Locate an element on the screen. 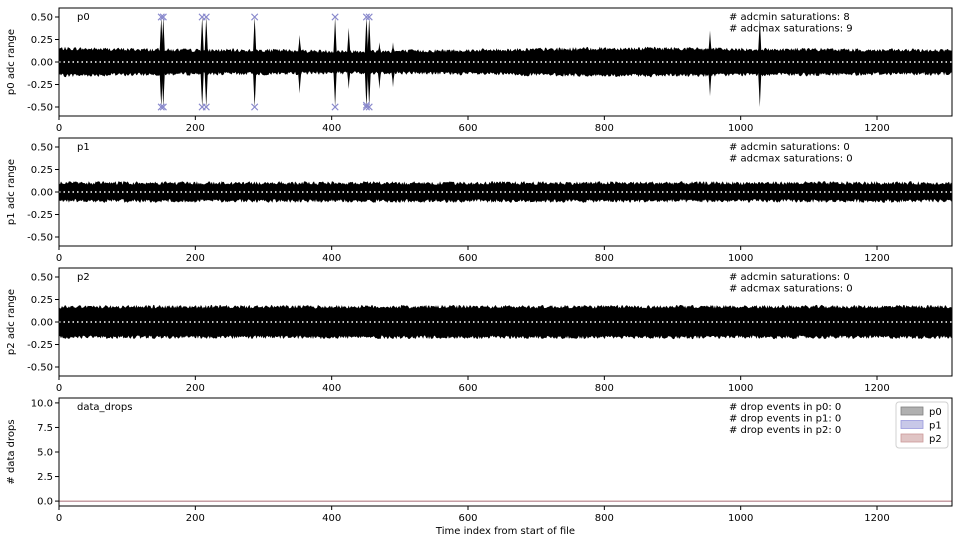 The height and width of the screenshot is (544, 958). legend-swatch-p1 is located at coordinates (912, 424).